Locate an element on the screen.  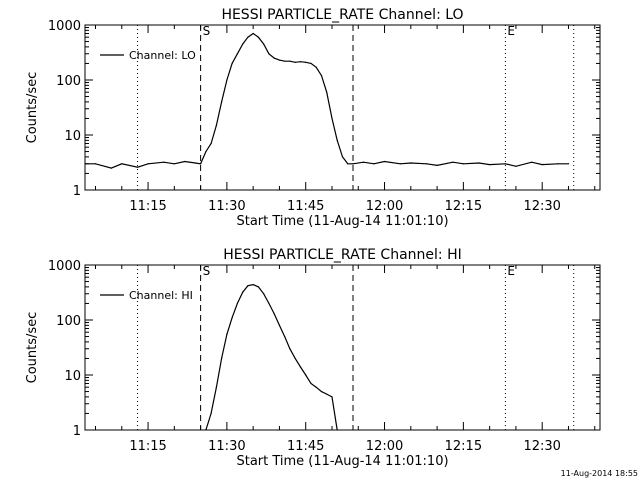
chart-title: HESSI PARTICLE_RATE Channel: HI is located at coordinates (342, 255).